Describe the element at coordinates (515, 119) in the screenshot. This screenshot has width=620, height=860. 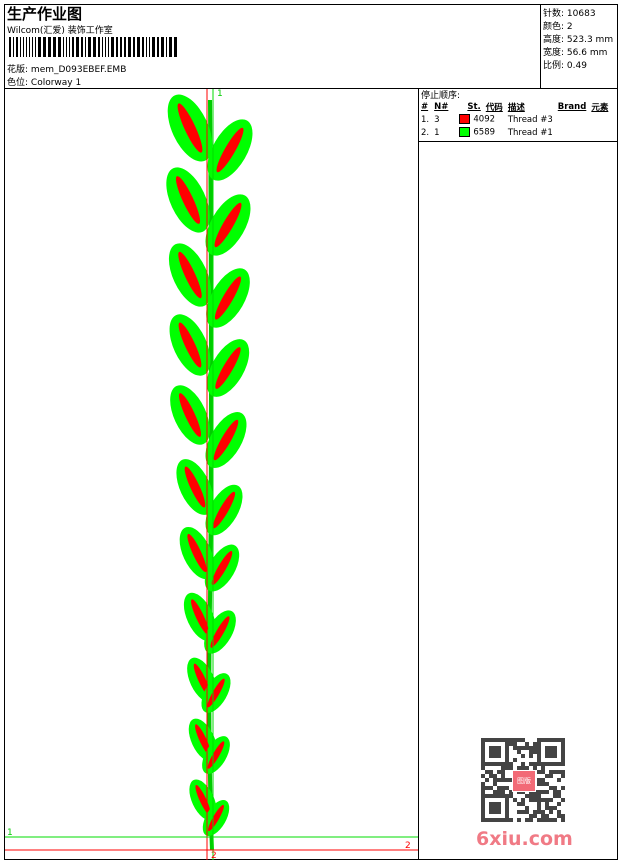
I see `table-row: 1. 3 4092 Thread #3` at that location.